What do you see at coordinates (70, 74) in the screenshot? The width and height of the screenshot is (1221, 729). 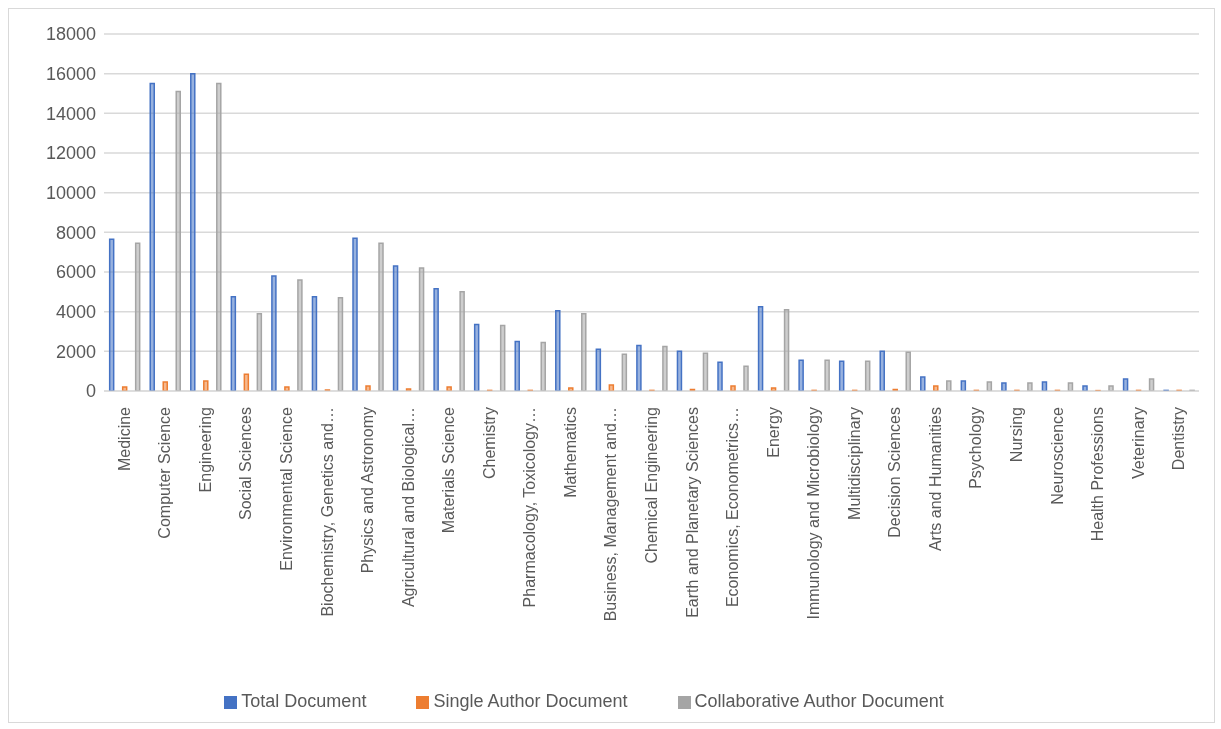 I see `y-tick-label: 16000` at bounding box center [70, 74].